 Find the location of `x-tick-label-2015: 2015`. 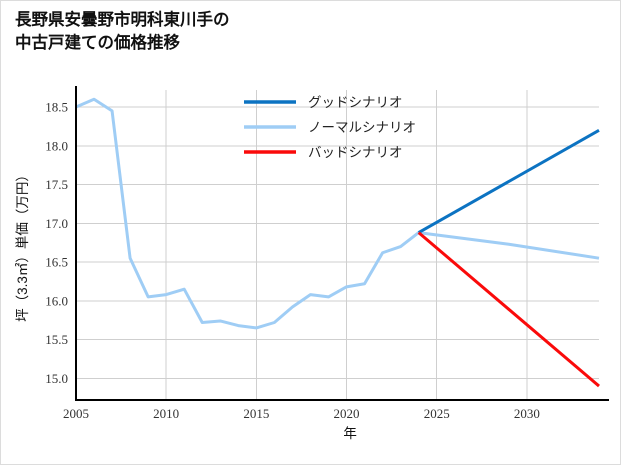

x-tick-label-2015: 2015 is located at coordinates (256, 413).